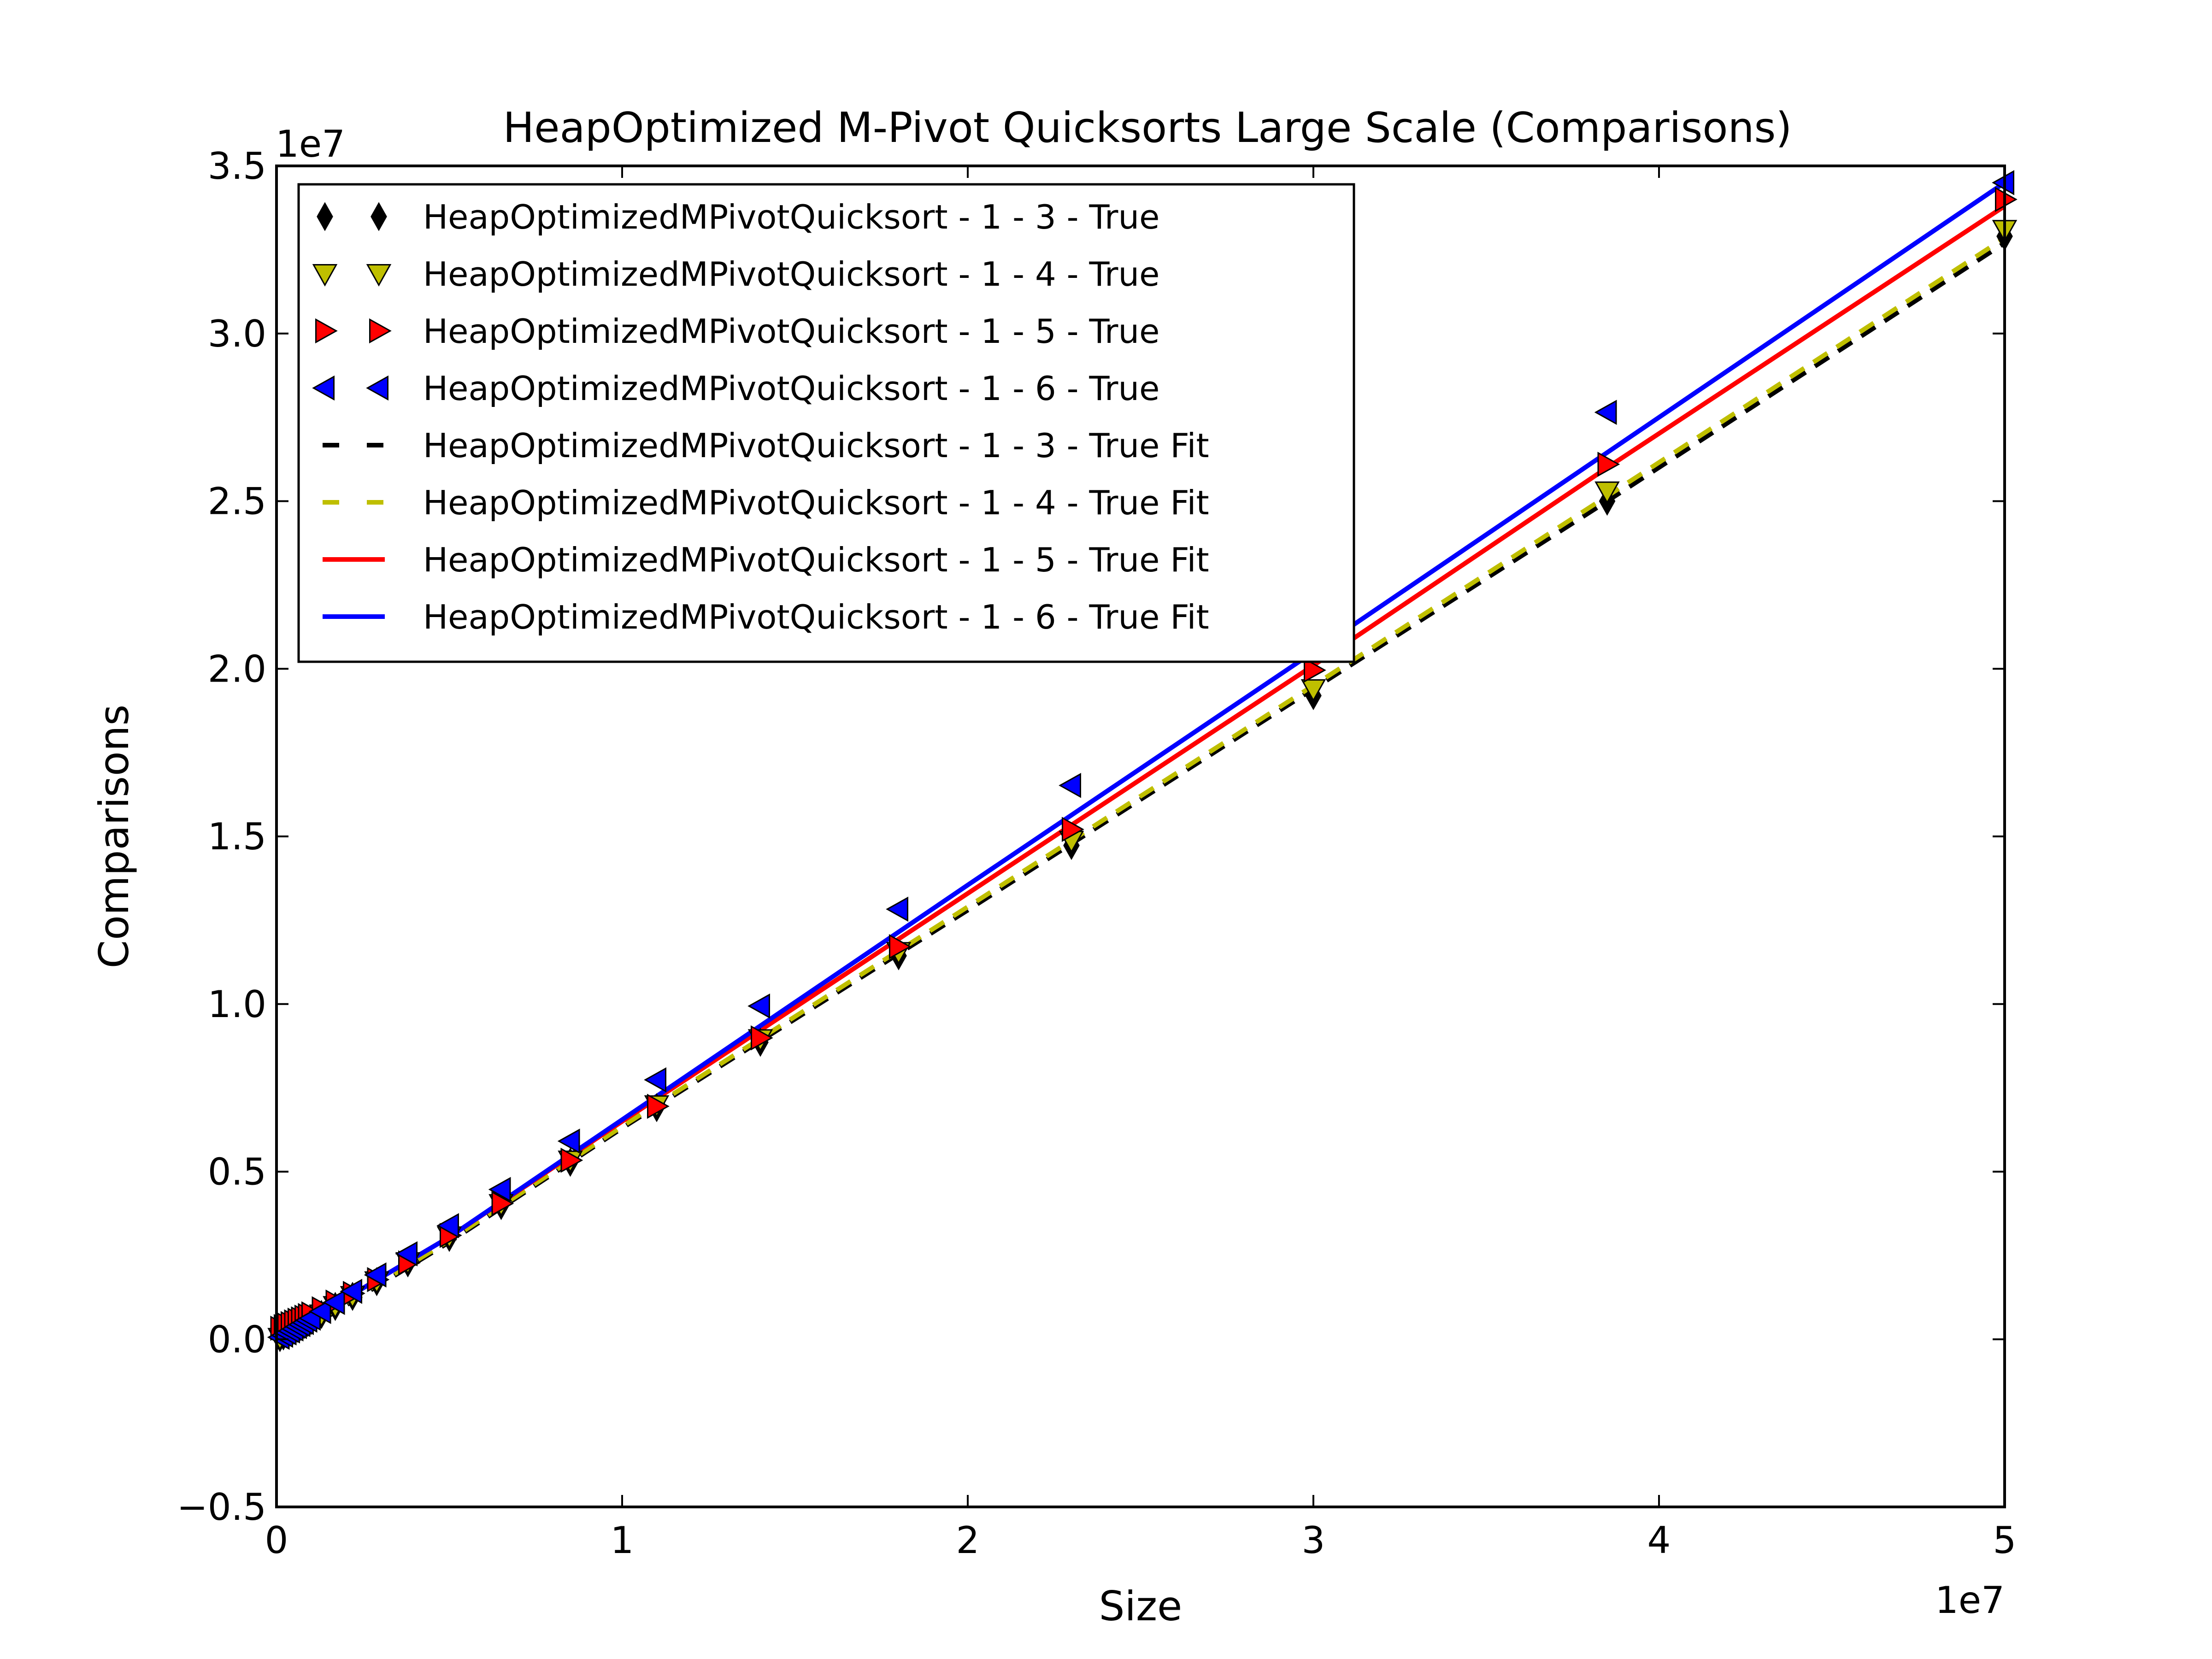 The height and width of the screenshot is (1659, 2212). What do you see at coordinates (237, 836) in the screenshot?
I see `y-tick-label-4: 1.5` at bounding box center [237, 836].